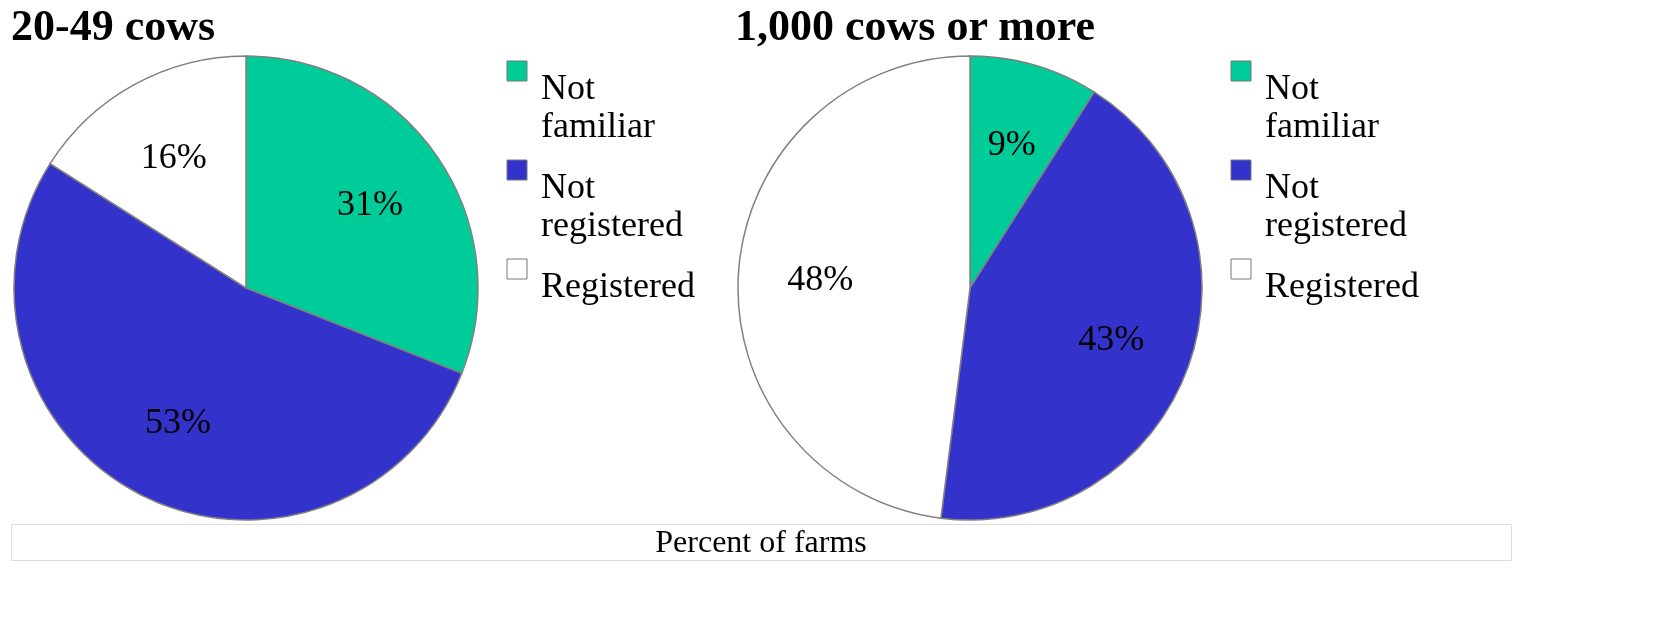 The image size is (1660, 618). What do you see at coordinates (820, 277) in the screenshot?
I see `data-label: 48%` at bounding box center [820, 277].